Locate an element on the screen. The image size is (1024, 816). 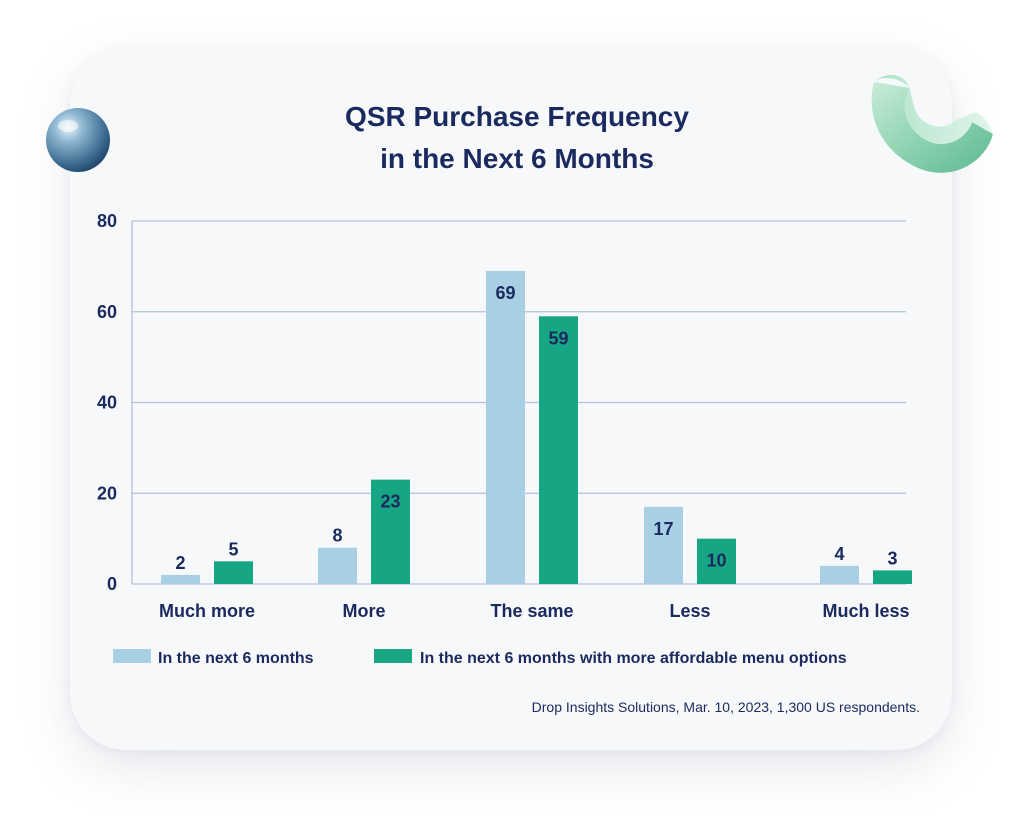
data-label: 8 is located at coordinates (337, 536).